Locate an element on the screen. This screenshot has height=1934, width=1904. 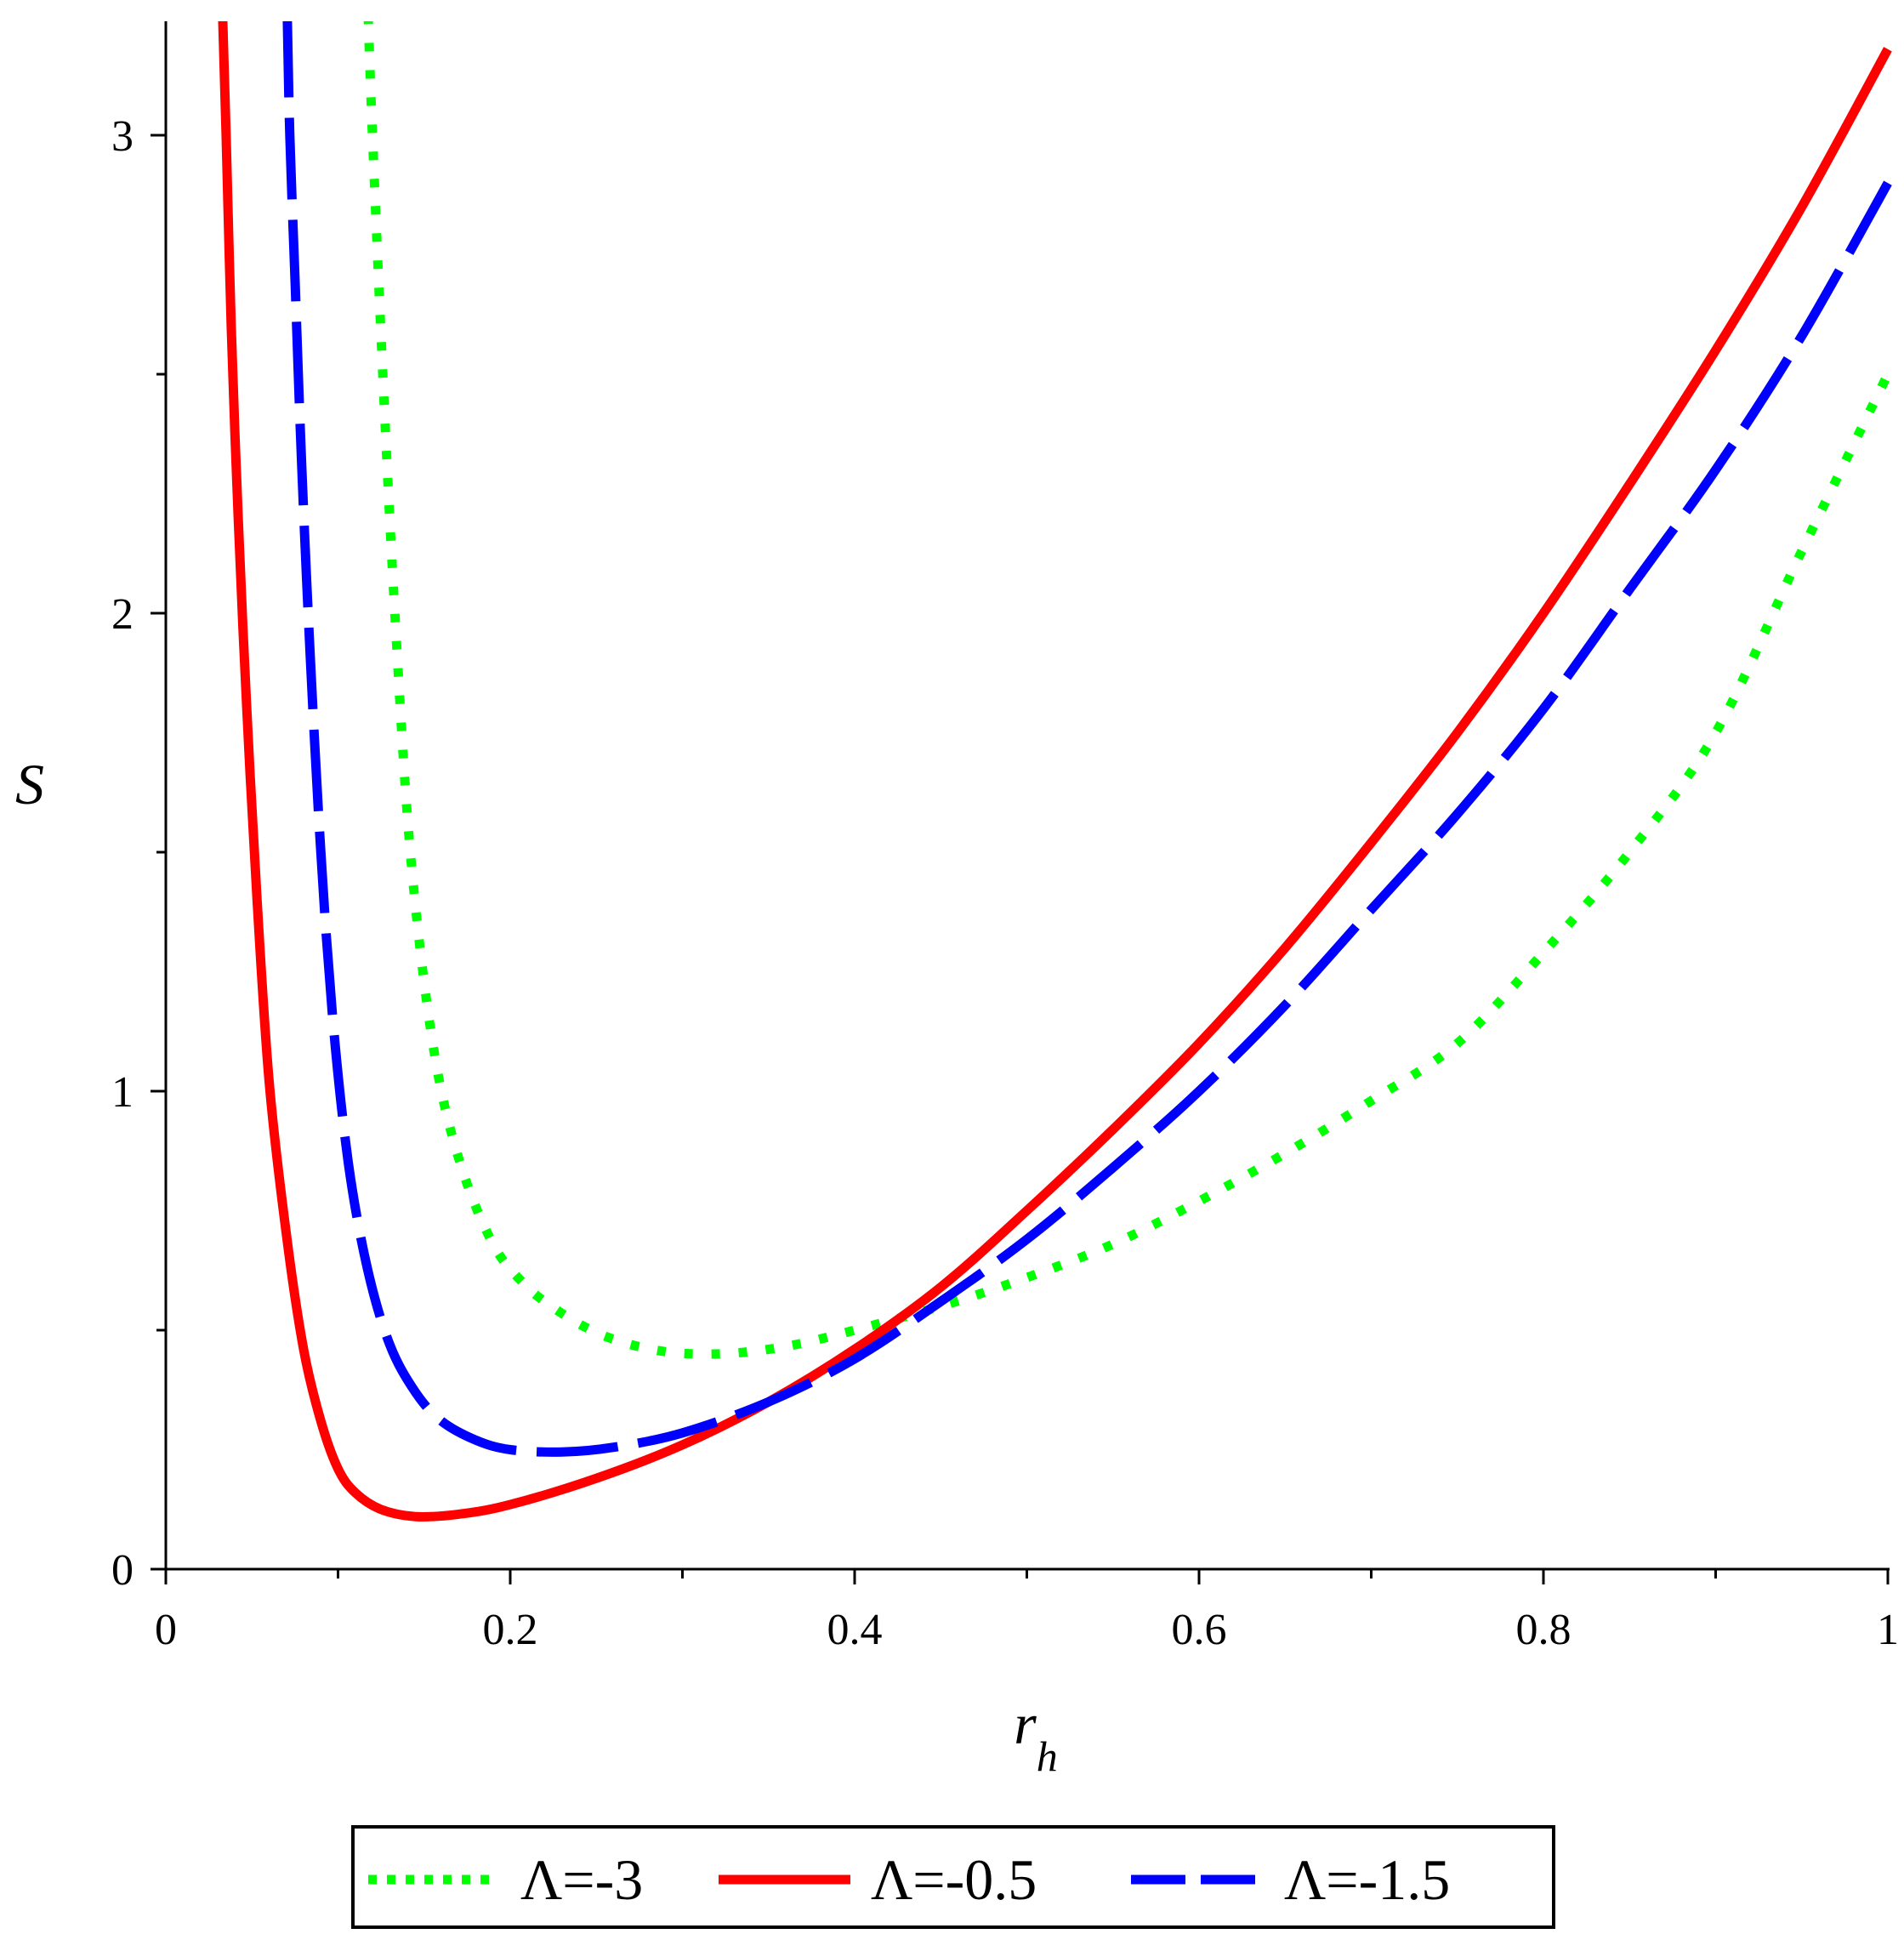
legend-box is located at coordinates (953, 1877).